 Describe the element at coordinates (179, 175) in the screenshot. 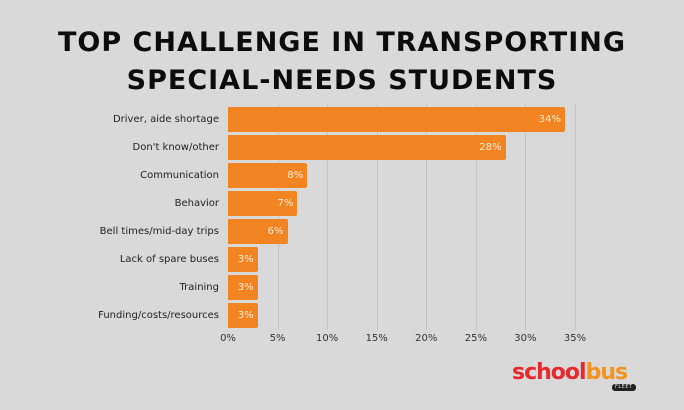

I see `category-label: Communication` at that location.